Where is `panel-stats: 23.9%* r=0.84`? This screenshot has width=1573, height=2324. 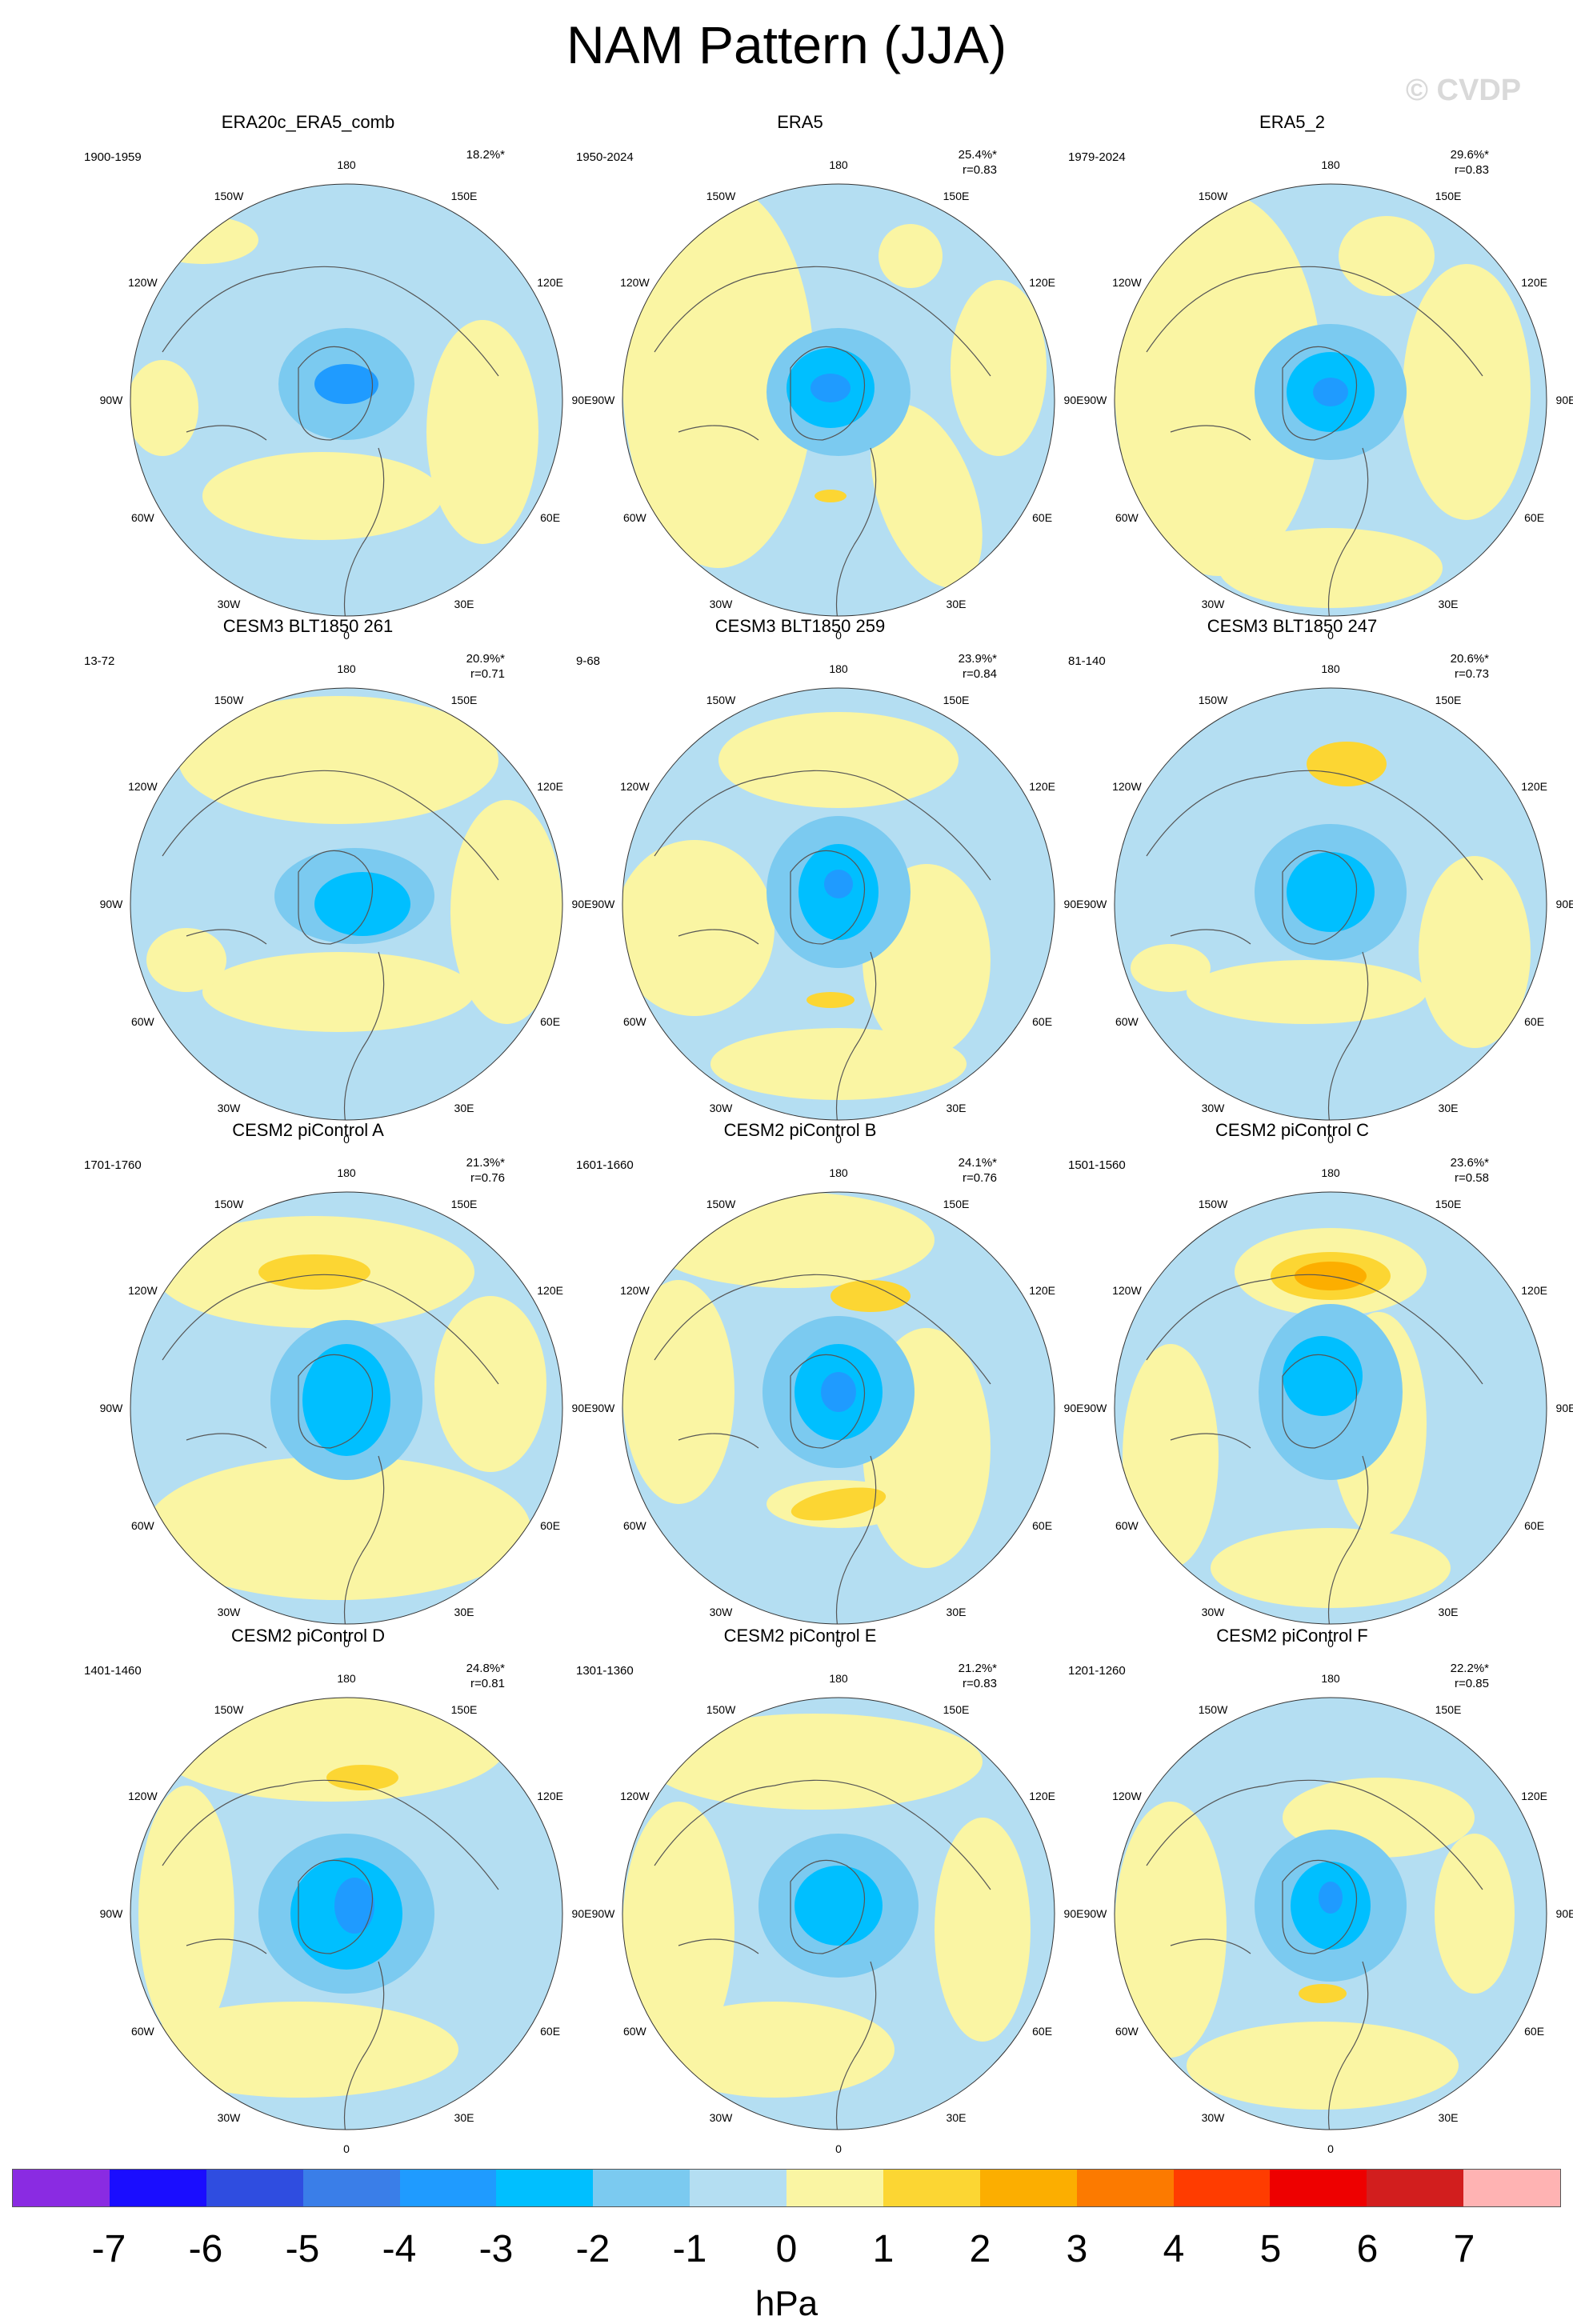
panel-stats: 23.9%* r=0.84 is located at coordinates (978, 666).